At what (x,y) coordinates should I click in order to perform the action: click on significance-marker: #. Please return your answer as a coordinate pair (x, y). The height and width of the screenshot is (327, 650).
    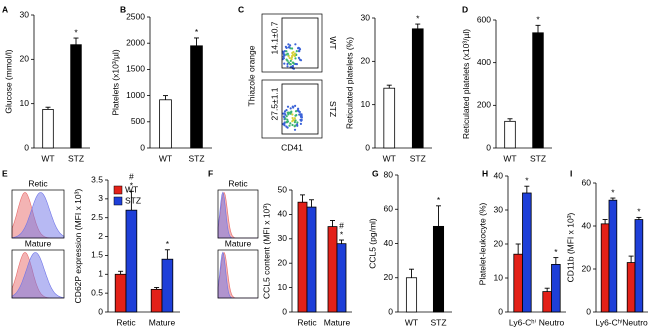
    Looking at the image, I should click on (341, 225).